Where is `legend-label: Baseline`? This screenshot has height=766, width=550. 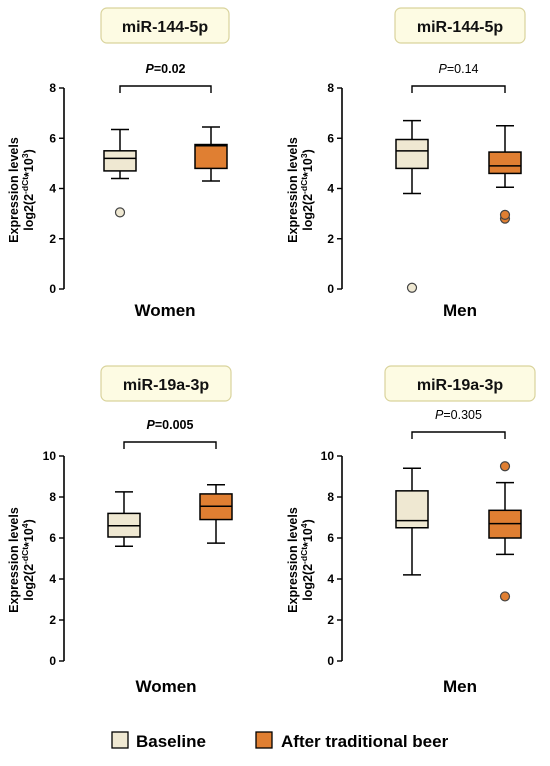 legend-label: Baseline is located at coordinates (171, 741).